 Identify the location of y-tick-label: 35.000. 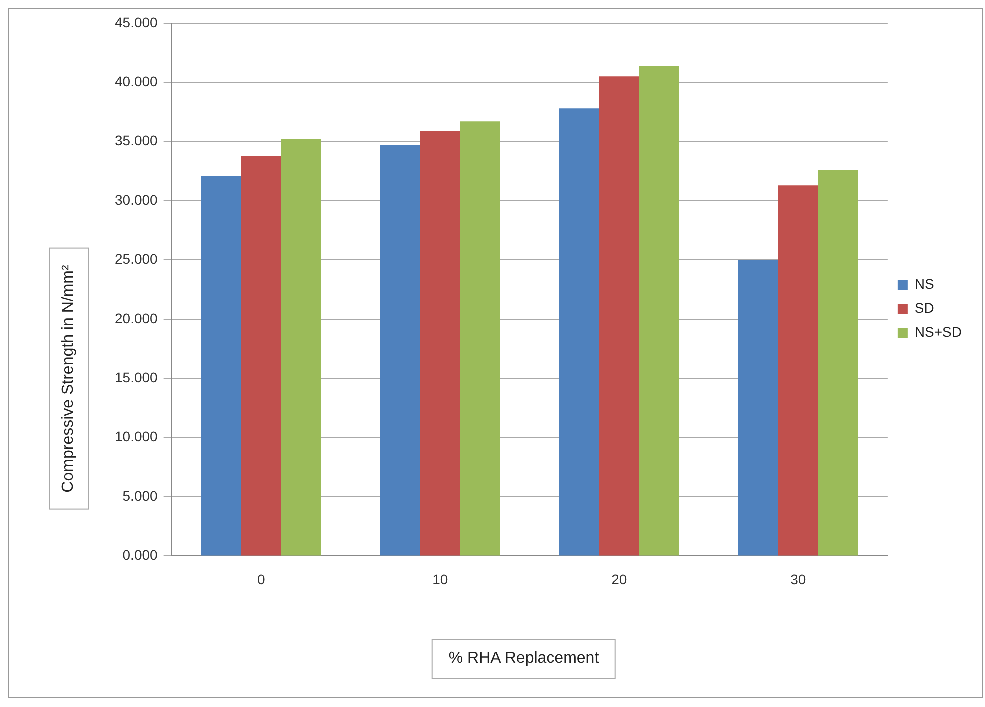
(136, 140).